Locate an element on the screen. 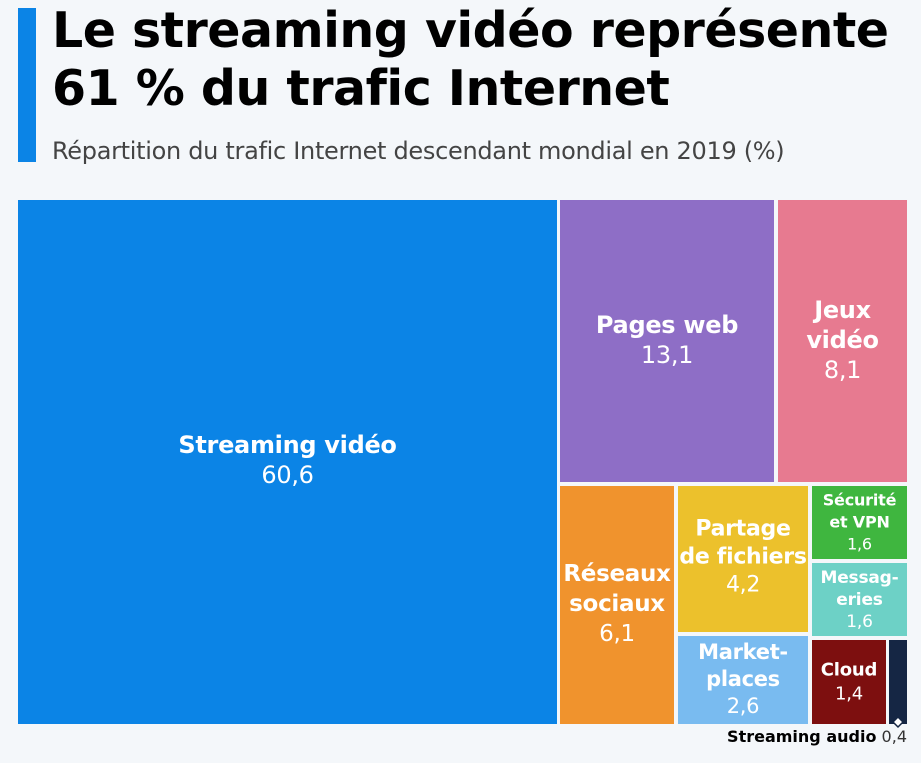  treemap-rect-partage-de-fichiers is located at coordinates (743, 559).